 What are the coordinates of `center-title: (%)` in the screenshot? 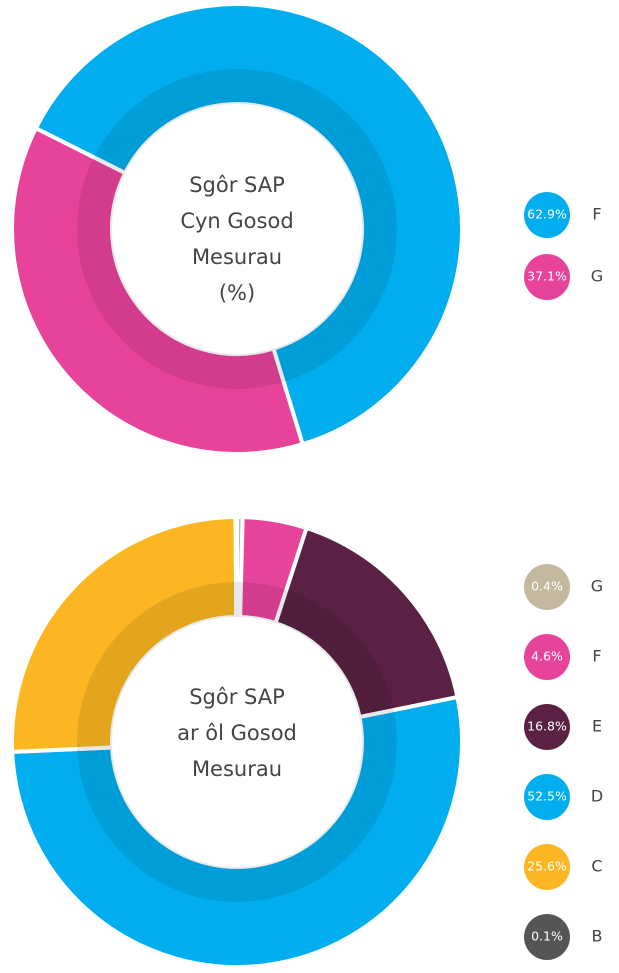 It's located at (237, 293).